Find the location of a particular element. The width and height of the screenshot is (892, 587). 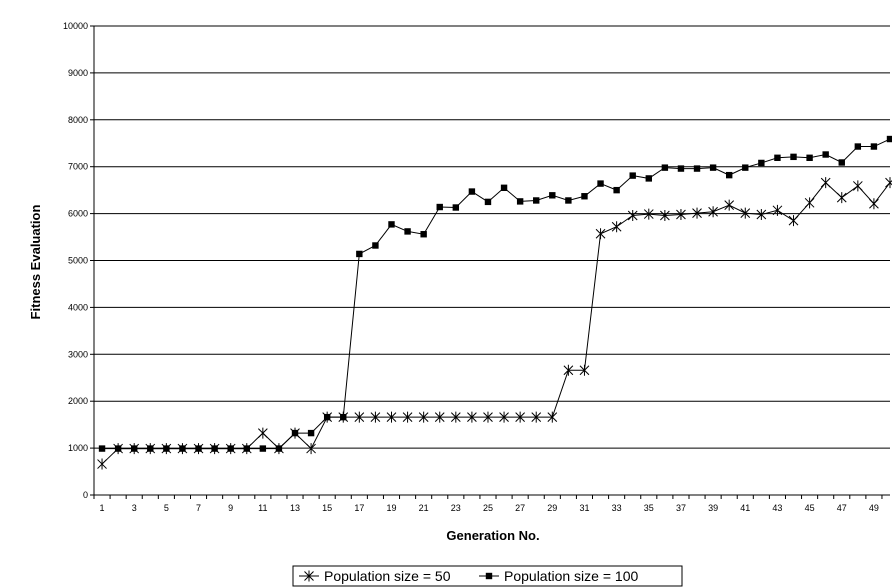

x-tick-label: 9 is located at coordinates (230, 508).